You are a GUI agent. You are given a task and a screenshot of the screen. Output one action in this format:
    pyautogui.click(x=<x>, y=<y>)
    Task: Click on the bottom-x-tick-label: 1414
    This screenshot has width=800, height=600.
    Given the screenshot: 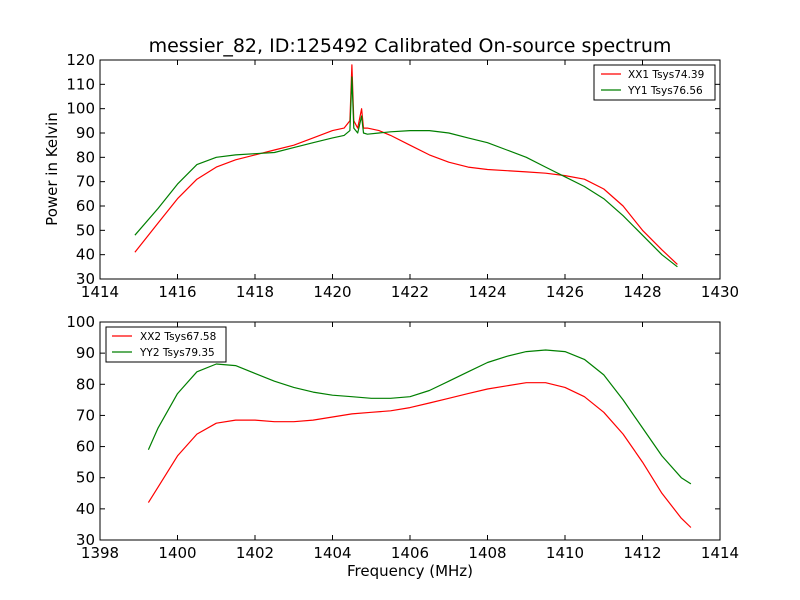 What is the action you would take?
    pyautogui.click(x=720, y=553)
    